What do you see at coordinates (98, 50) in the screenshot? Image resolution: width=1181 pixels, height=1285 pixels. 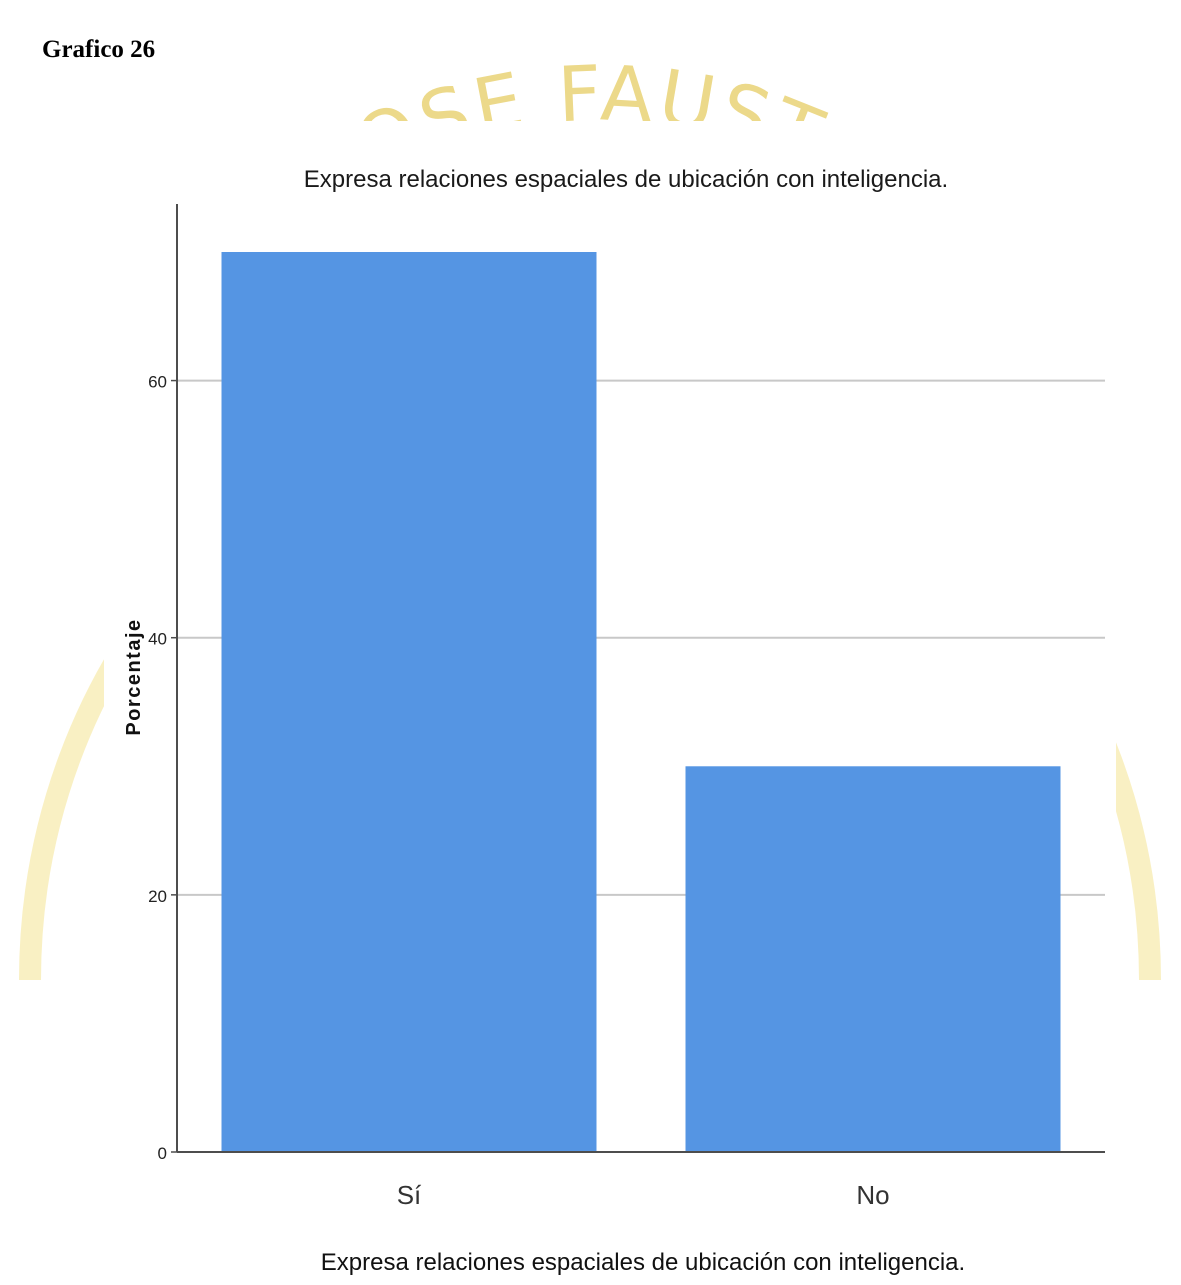 I see `figure-heading: Grafico 26` at bounding box center [98, 50].